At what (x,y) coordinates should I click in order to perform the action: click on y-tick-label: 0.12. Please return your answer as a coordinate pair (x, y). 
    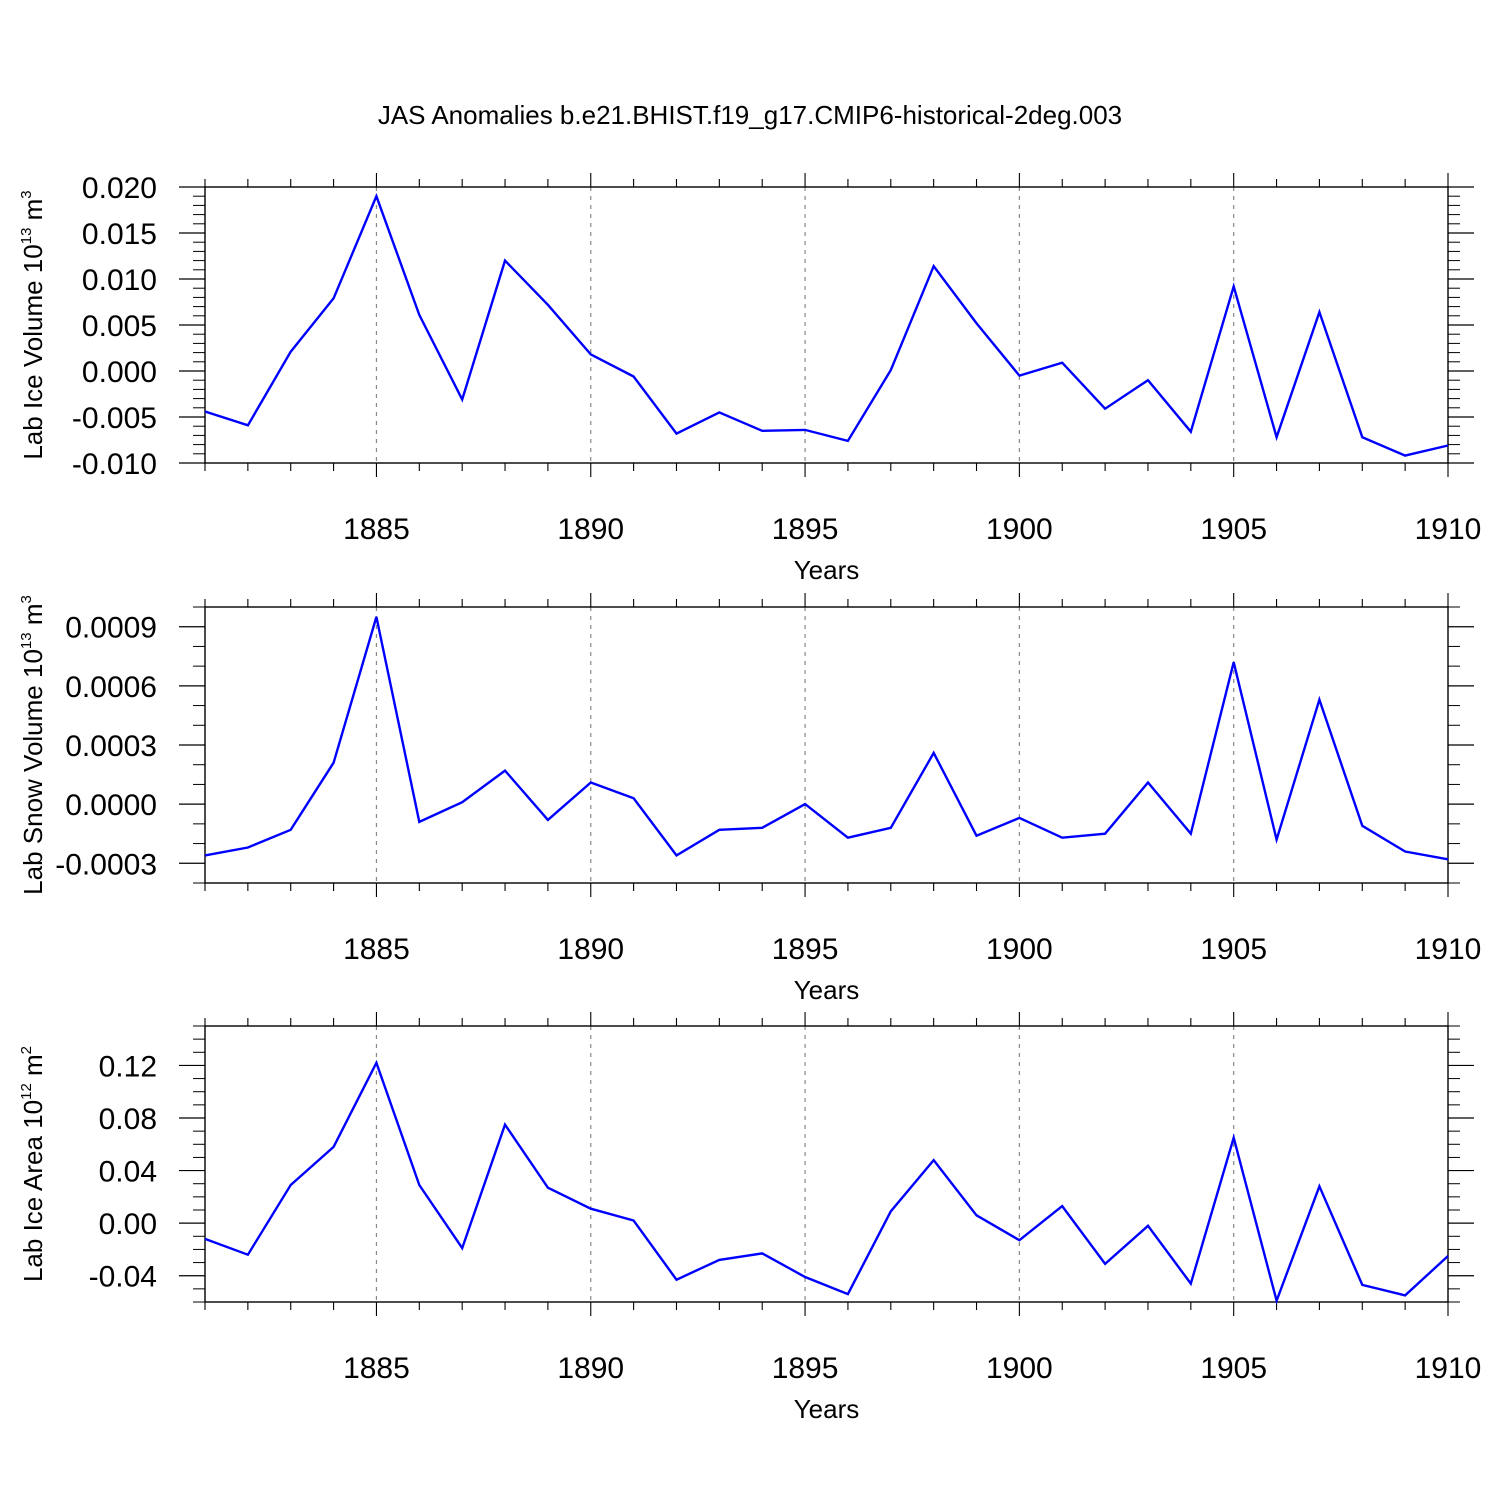
    Looking at the image, I should click on (128, 1066).